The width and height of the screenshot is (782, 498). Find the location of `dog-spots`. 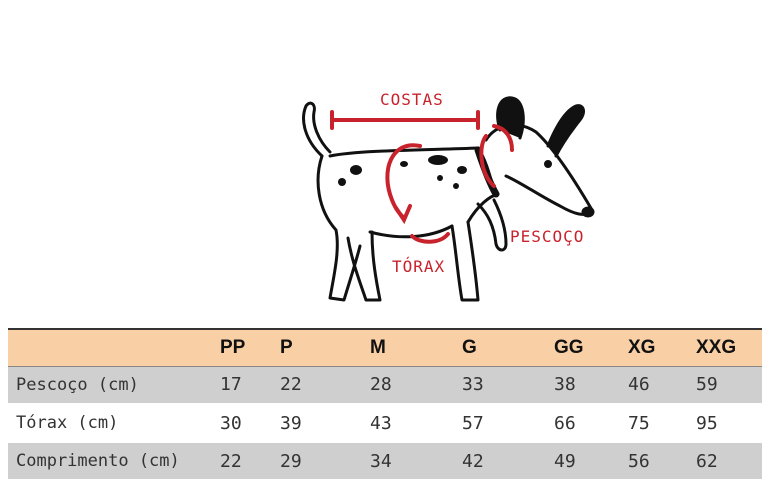

dog-spots is located at coordinates (402, 172).